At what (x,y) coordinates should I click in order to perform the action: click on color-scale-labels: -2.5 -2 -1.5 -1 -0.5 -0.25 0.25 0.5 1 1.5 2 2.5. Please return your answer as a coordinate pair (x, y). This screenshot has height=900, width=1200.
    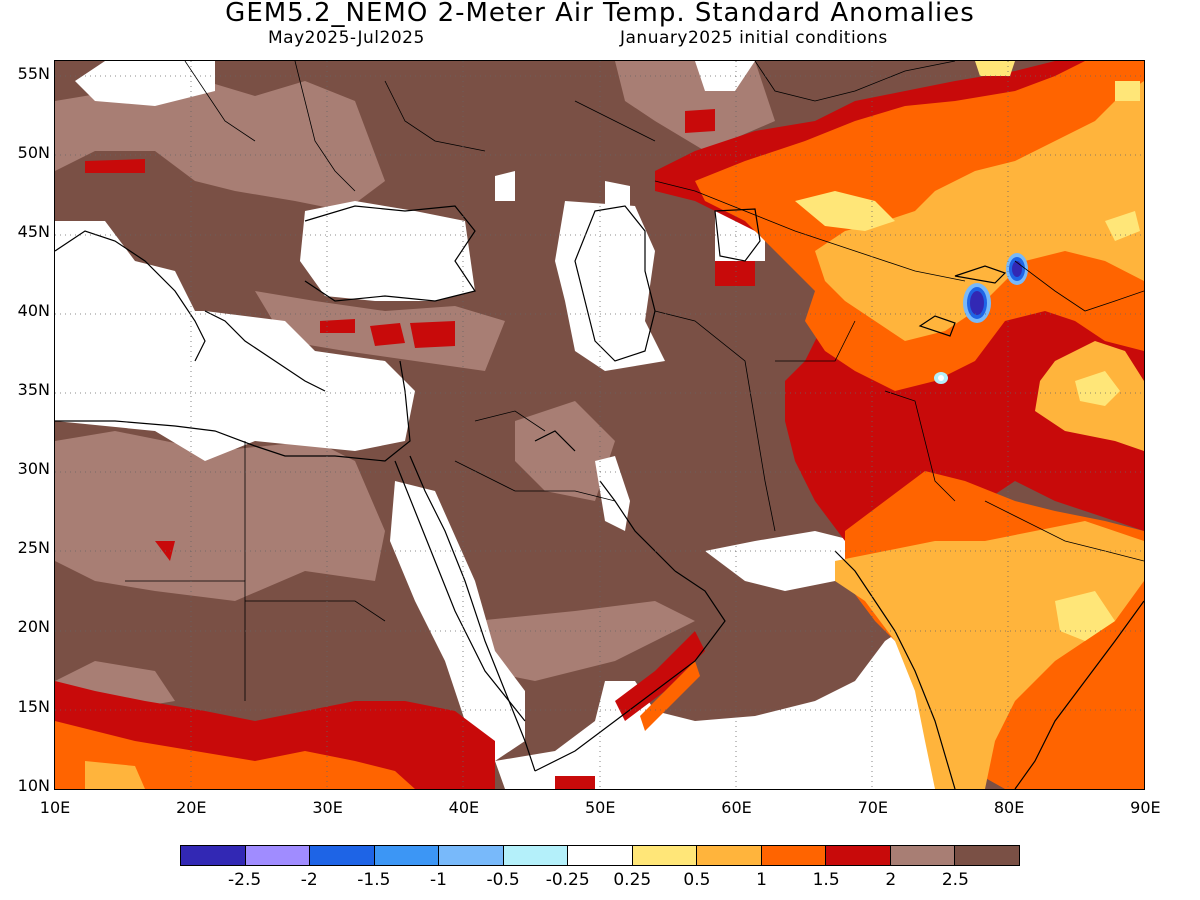
    Looking at the image, I should click on (600, 881).